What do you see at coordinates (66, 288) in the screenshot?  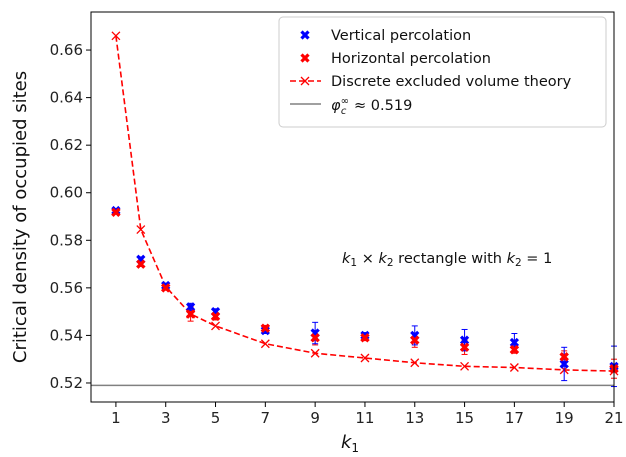 I see `y-tick-label: 0.56` at bounding box center [66, 288].